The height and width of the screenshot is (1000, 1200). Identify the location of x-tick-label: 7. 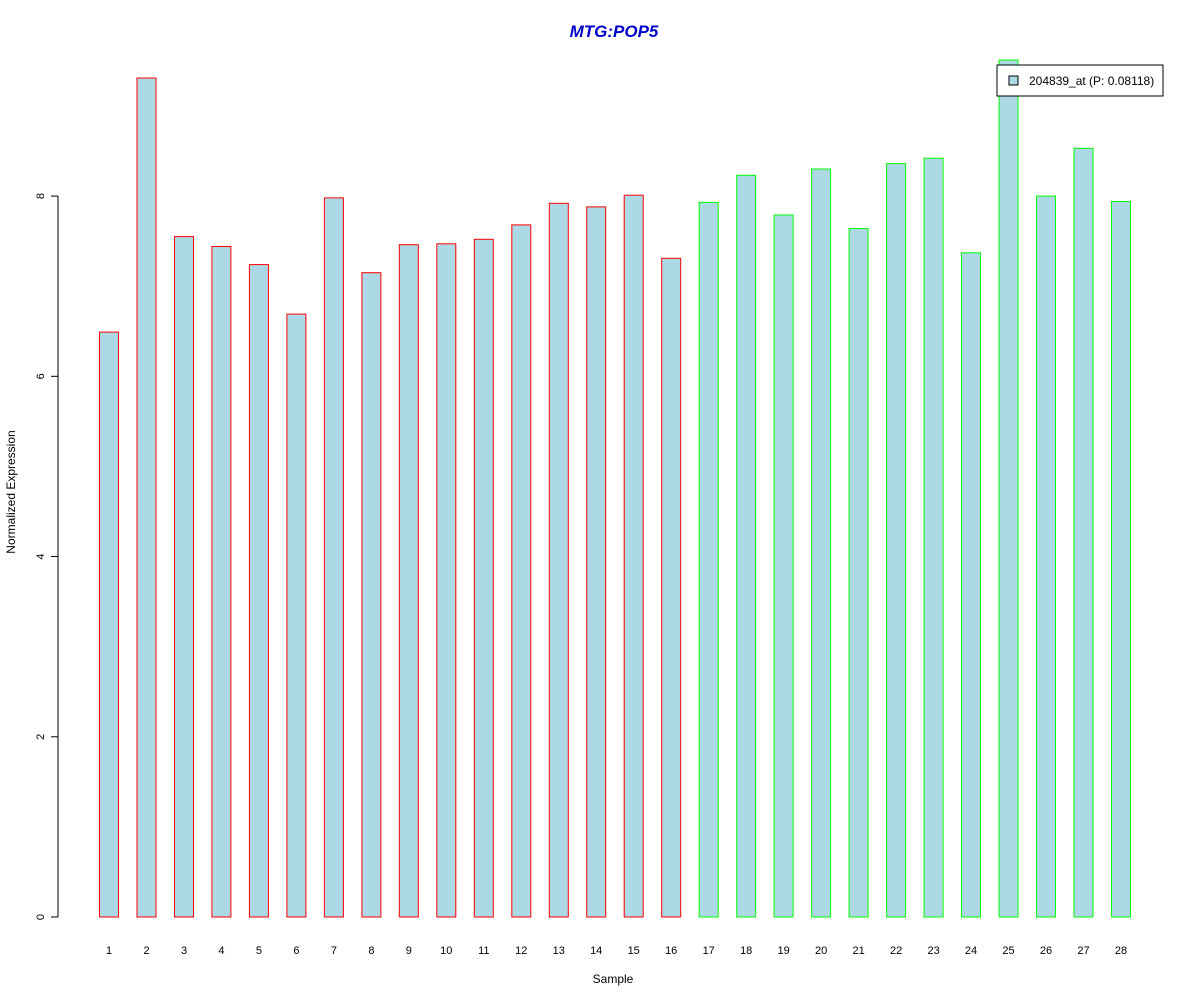
(334, 951).